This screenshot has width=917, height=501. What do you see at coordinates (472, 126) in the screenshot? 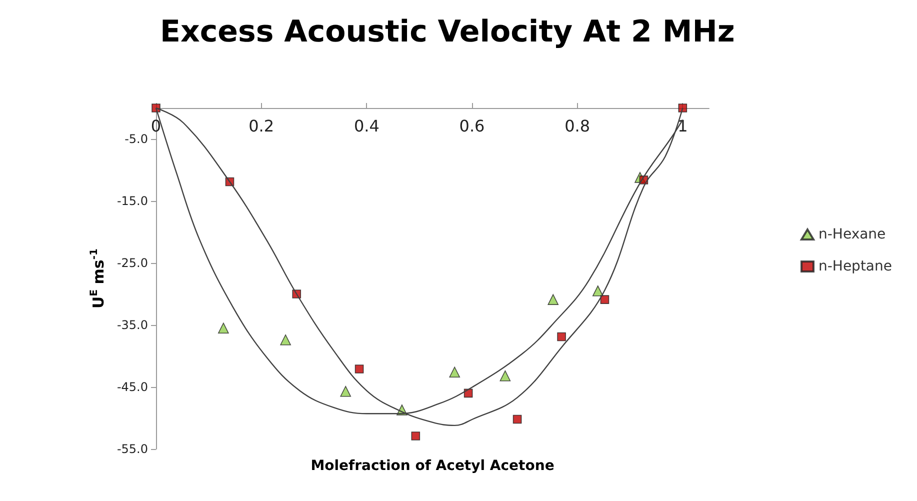
I see `x-tick-label: 0.6` at bounding box center [472, 126].